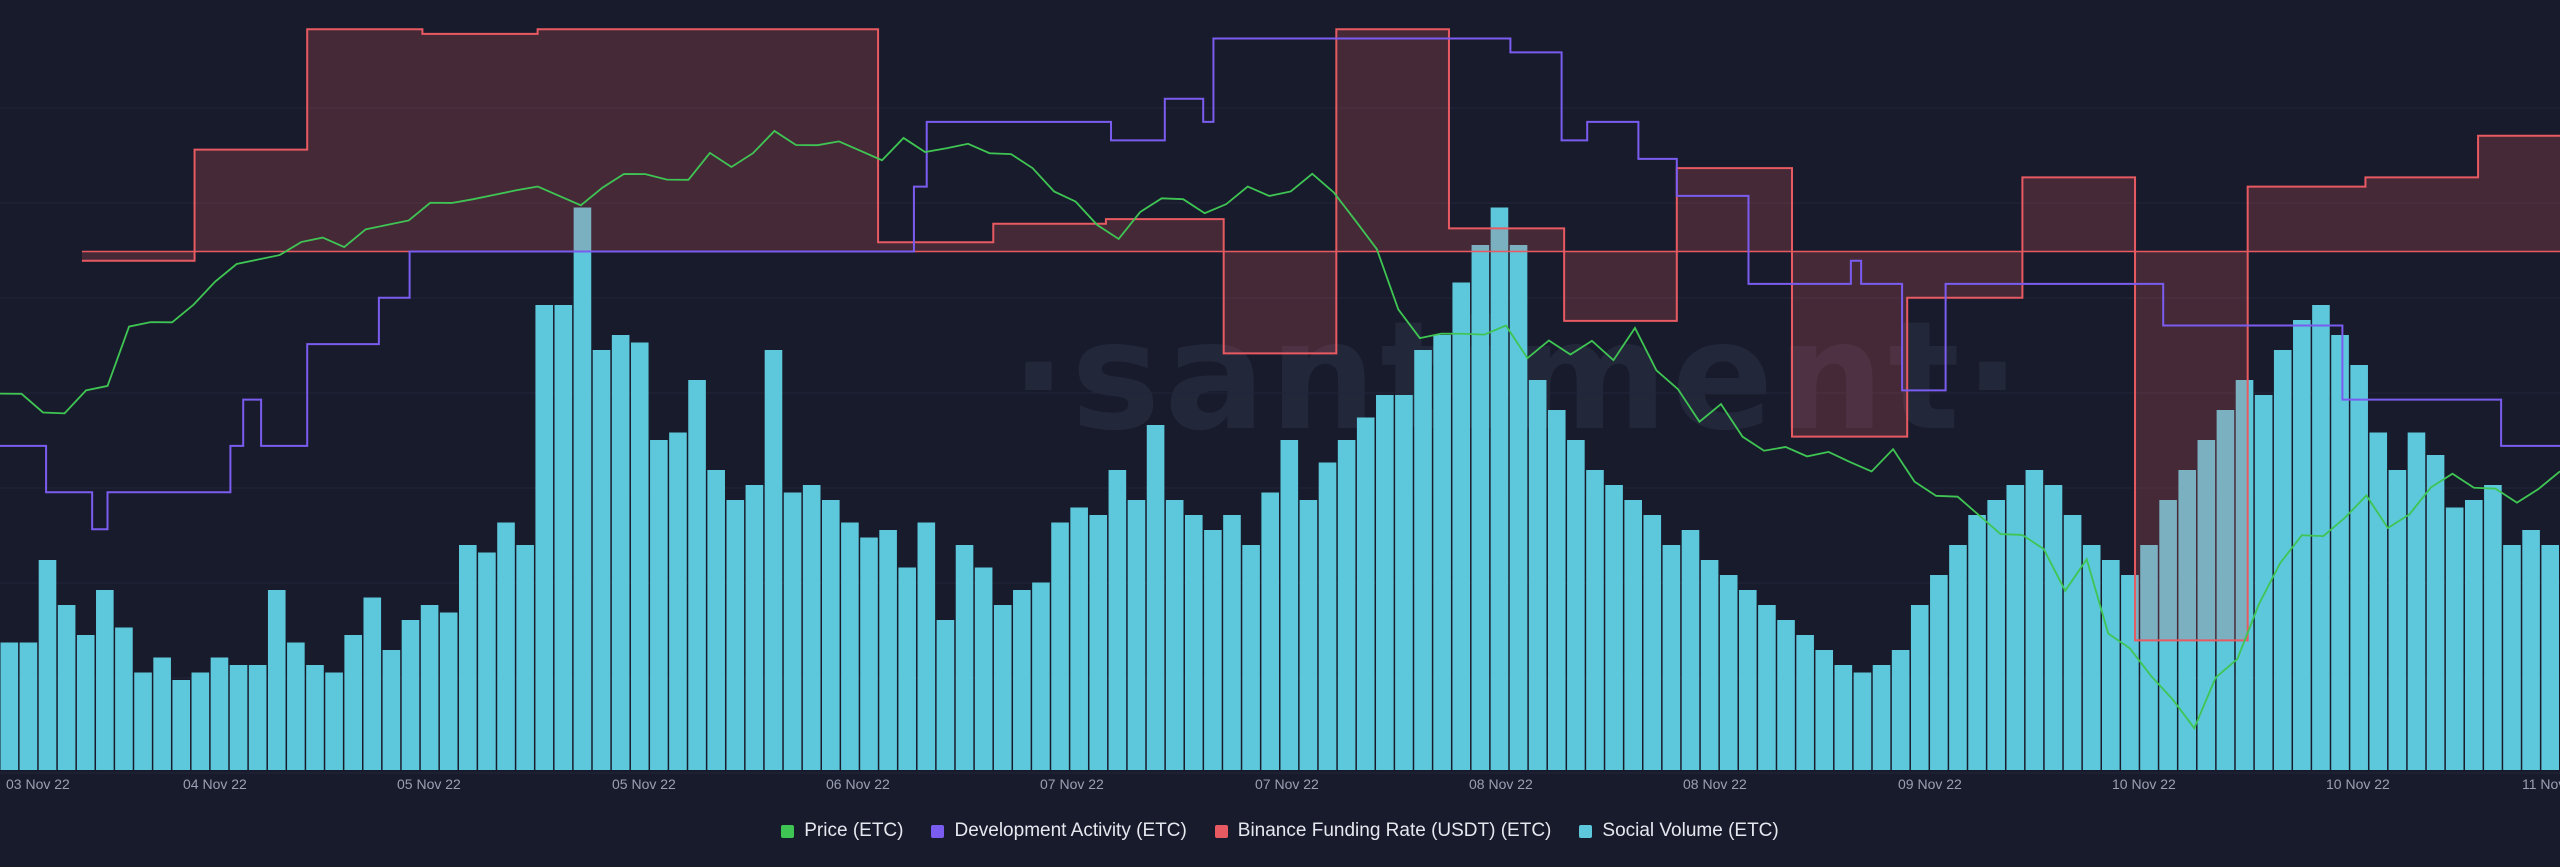 Image resolution: width=2560 pixels, height=867 pixels. What do you see at coordinates (858, 784) in the screenshot?
I see `x-tick-label: 06 Nov 22` at bounding box center [858, 784].